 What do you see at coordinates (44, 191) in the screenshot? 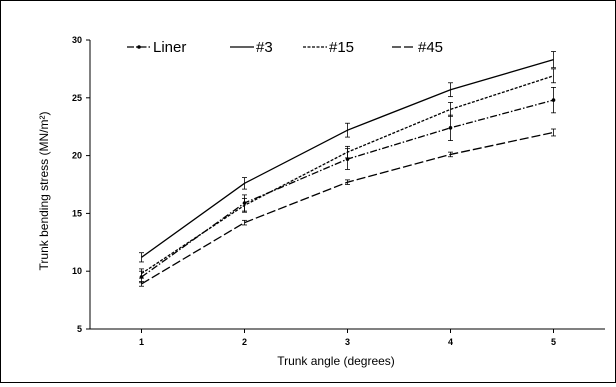
I see `y-axis-label: Trunk bending stress (MN/m²)` at bounding box center [44, 191].